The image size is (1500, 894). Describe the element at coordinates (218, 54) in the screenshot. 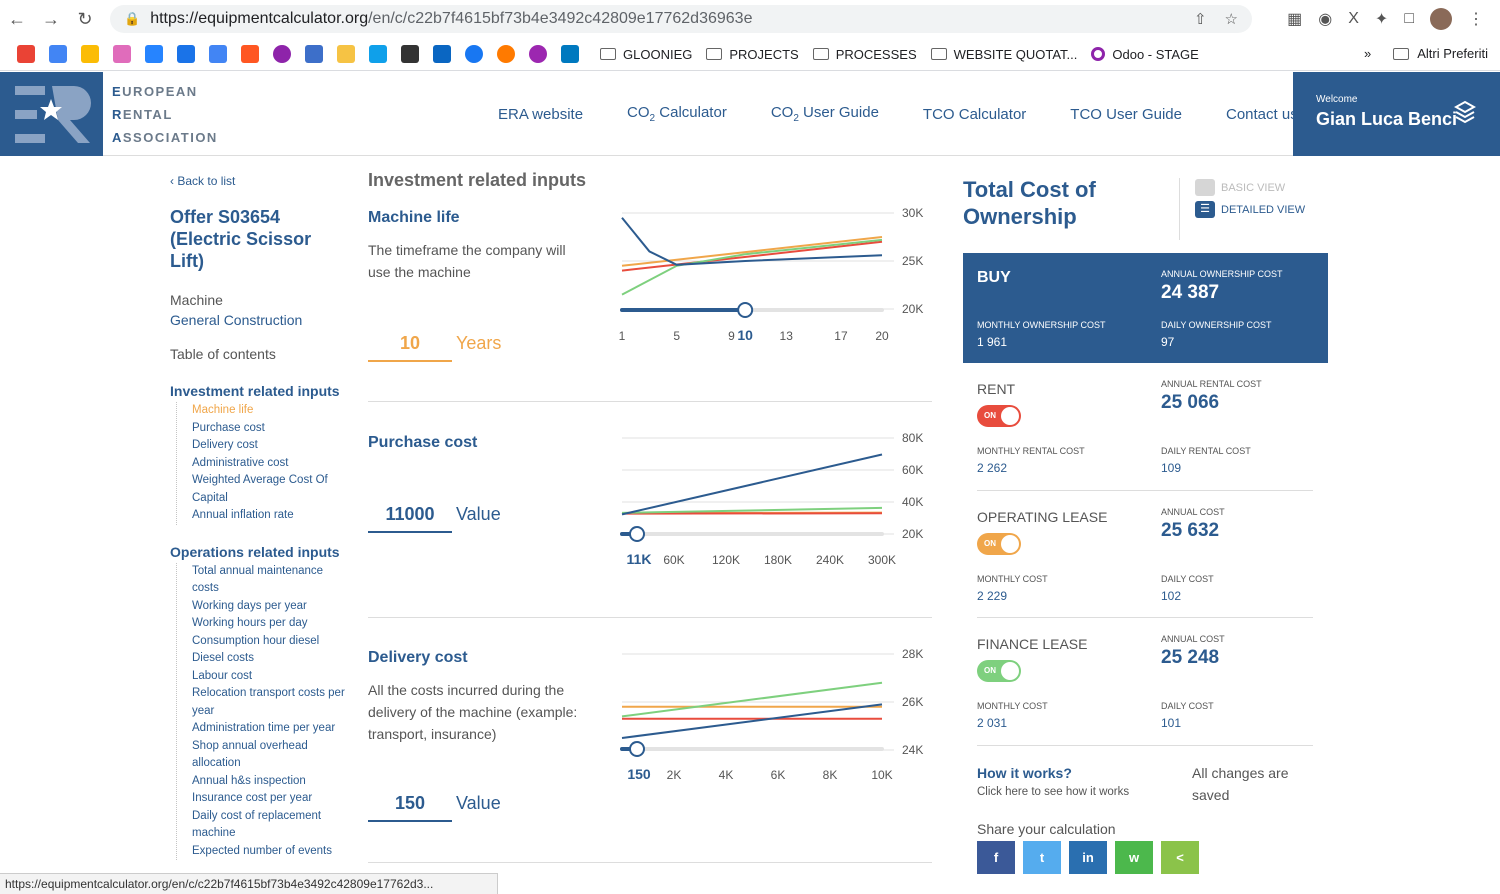

I see `docs-icon` at that location.